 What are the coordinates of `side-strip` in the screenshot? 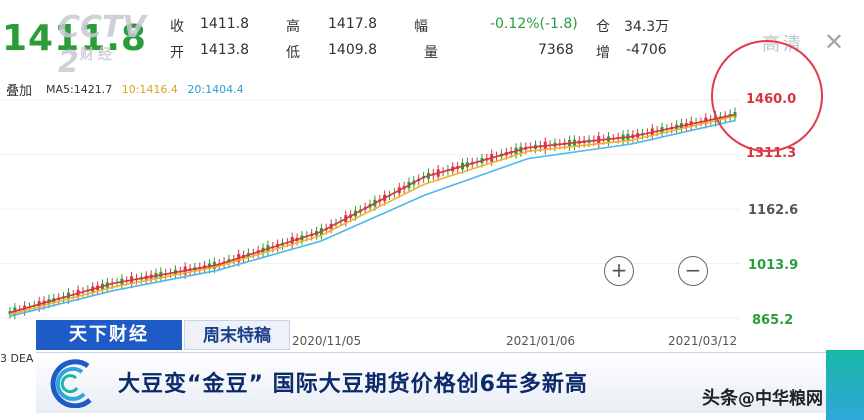 It's located at (845, 385).